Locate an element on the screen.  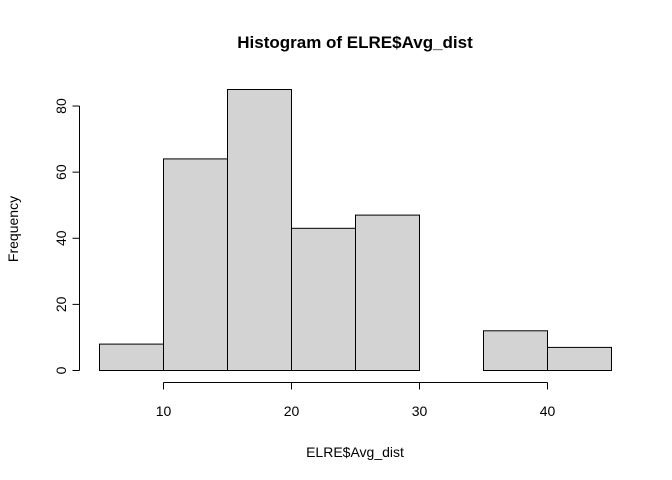
x-axis-label: ELRE$Avg_dist is located at coordinates (355, 452).